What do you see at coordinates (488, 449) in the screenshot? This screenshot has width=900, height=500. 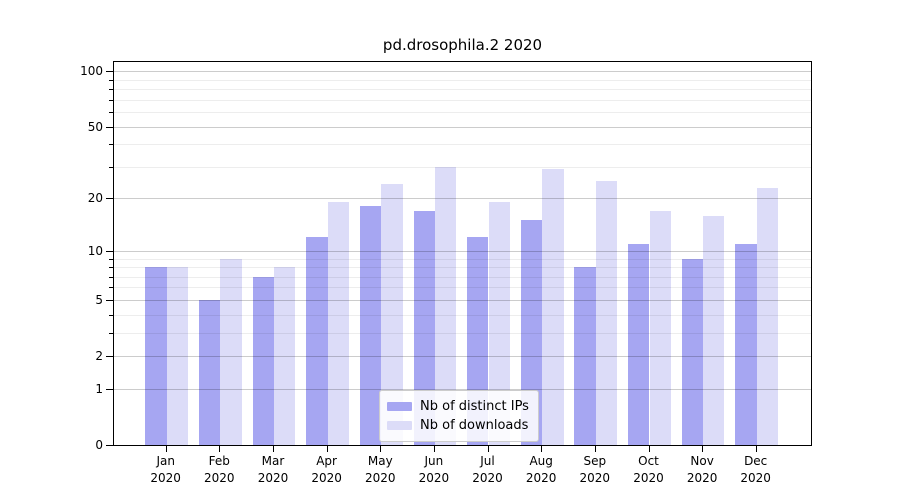 I see `x-tick-jul-2020` at bounding box center [488, 449].